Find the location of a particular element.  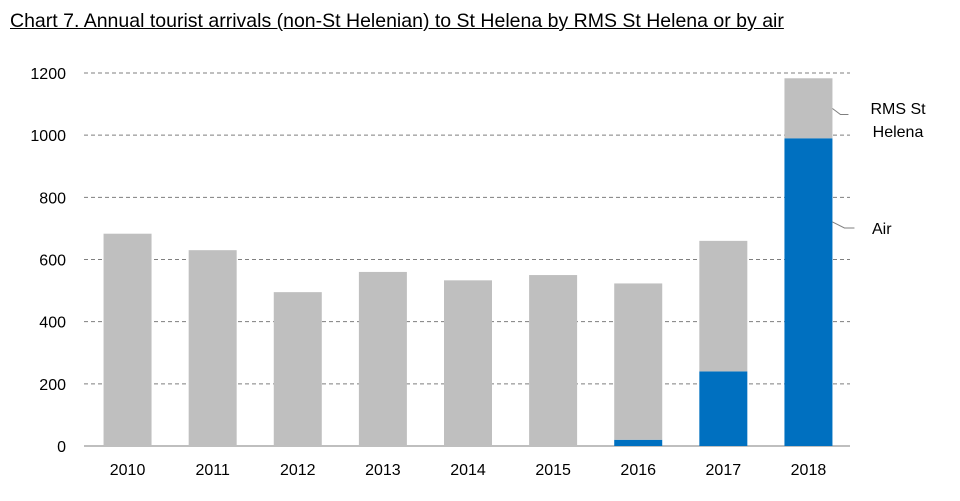

x-tick-label: 2013 is located at coordinates (383, 470).